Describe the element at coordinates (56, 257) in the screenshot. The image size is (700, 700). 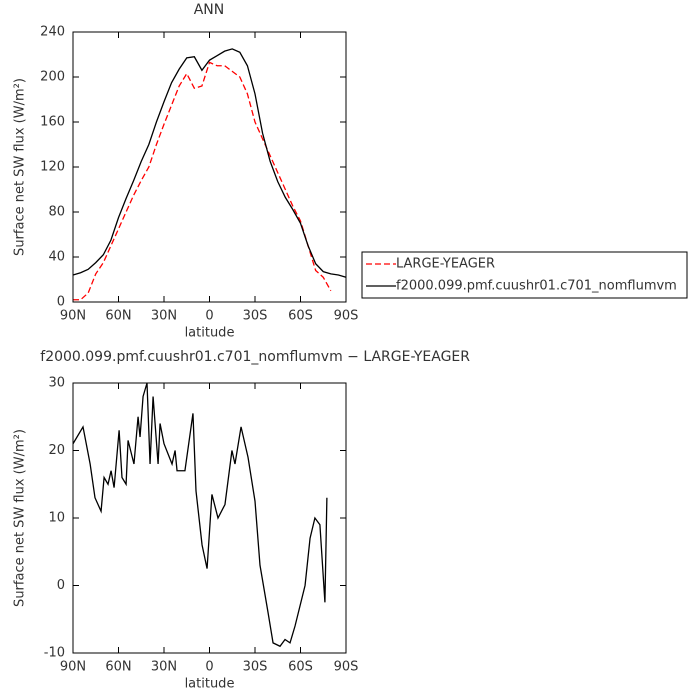
I see `y-tick-label: 40` at that location.